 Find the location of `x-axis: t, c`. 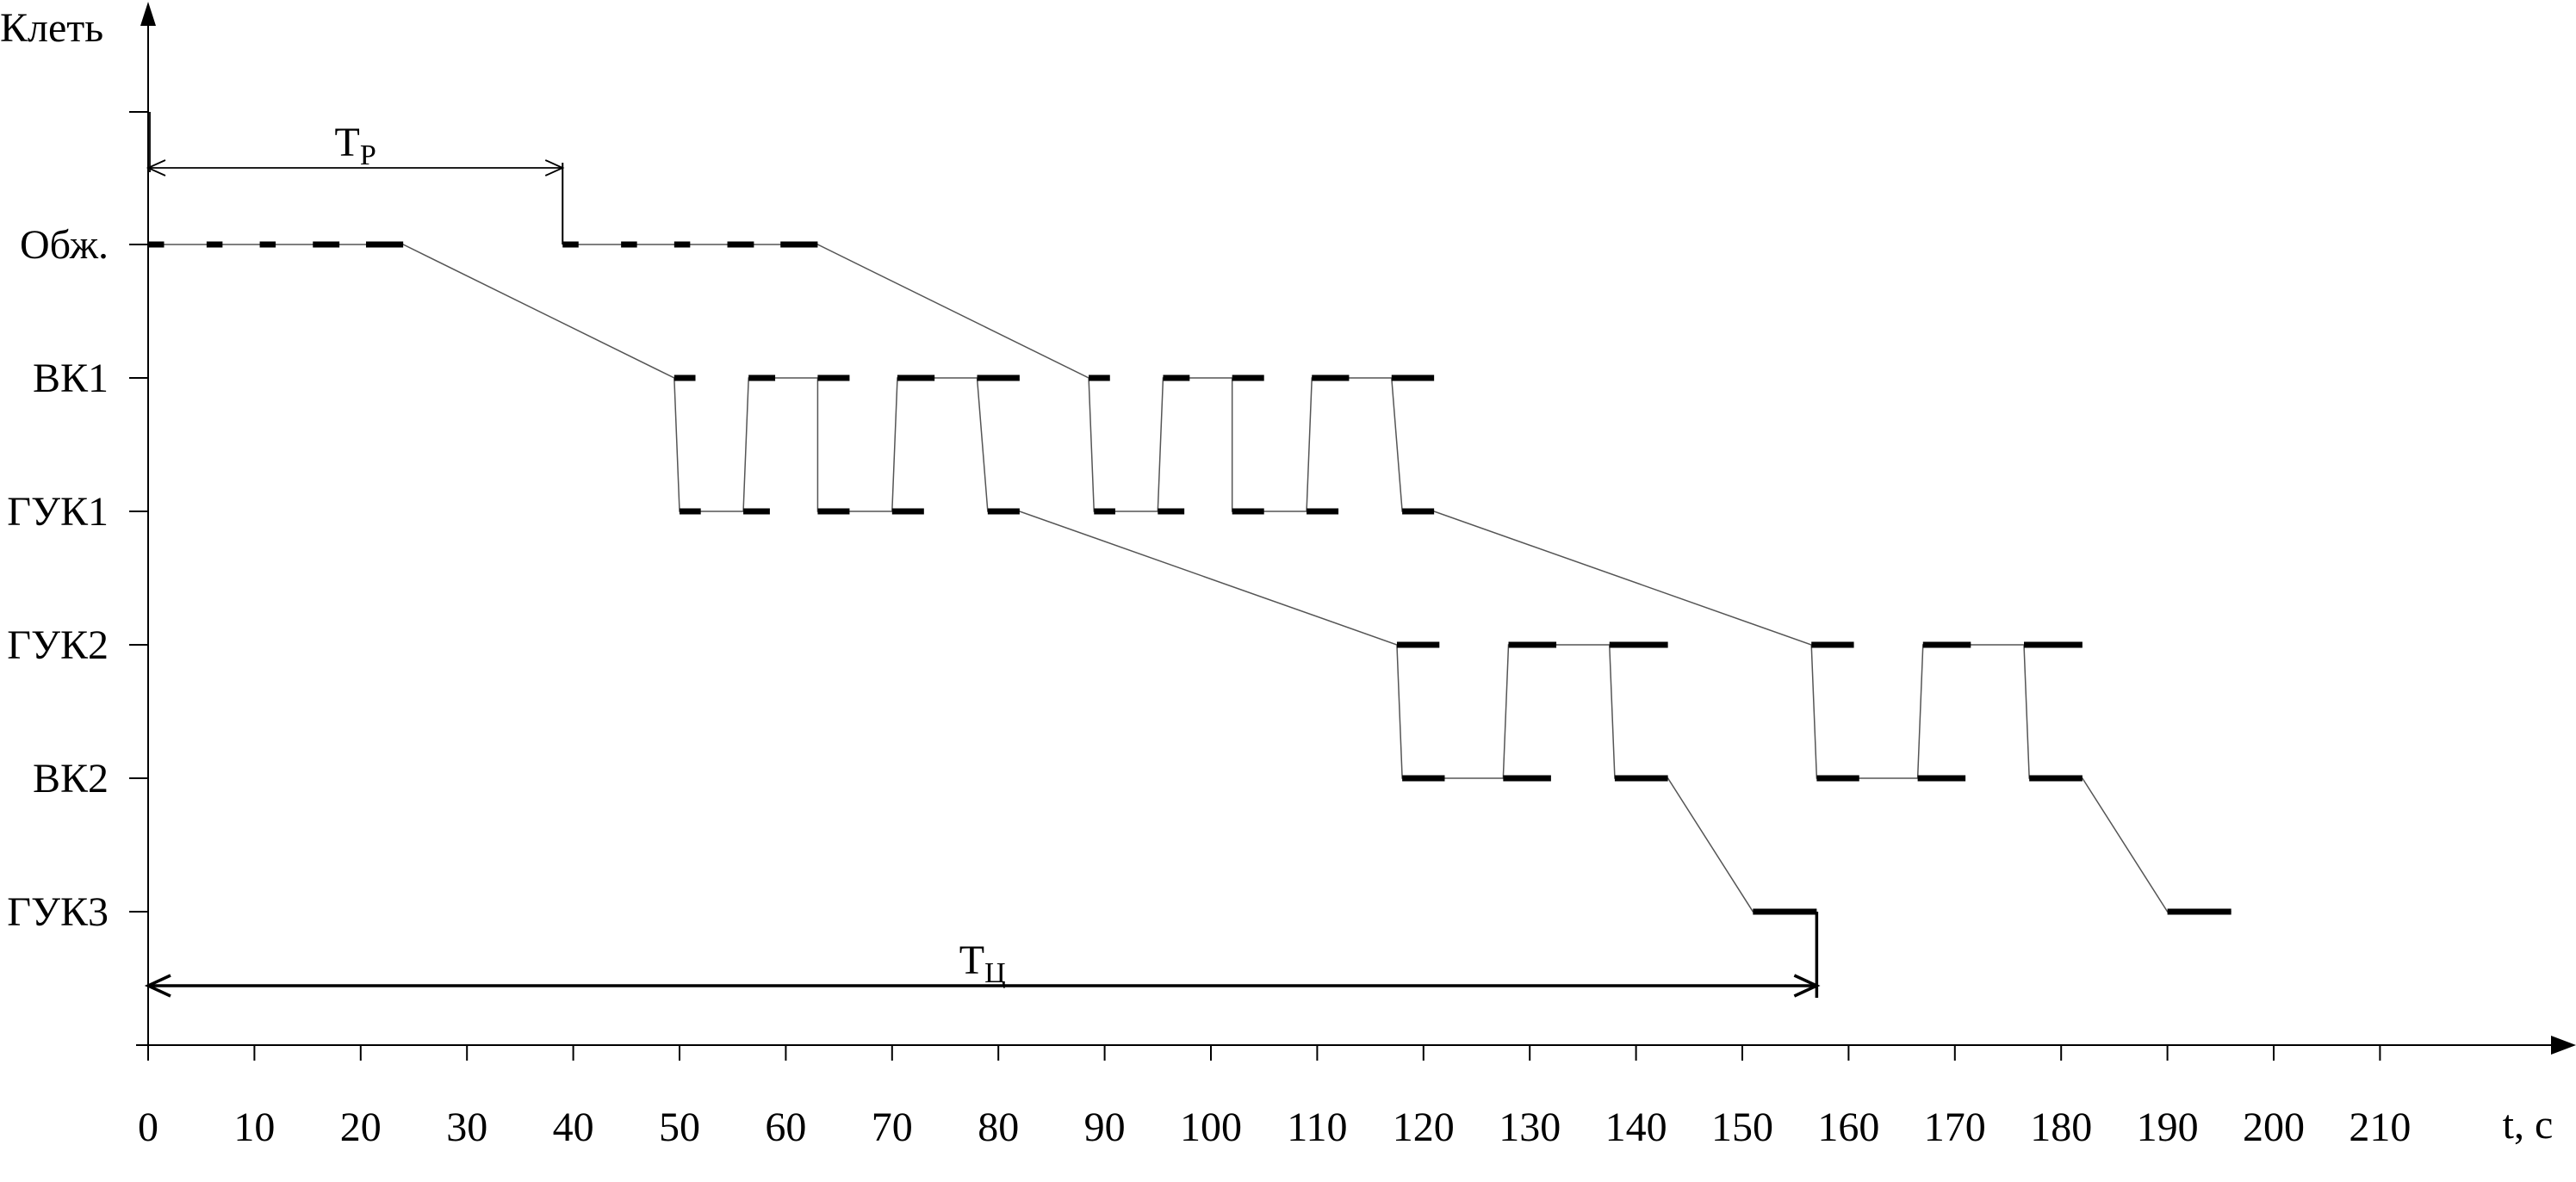

x-axis: t, c is located at coordinates (1356, 1092).